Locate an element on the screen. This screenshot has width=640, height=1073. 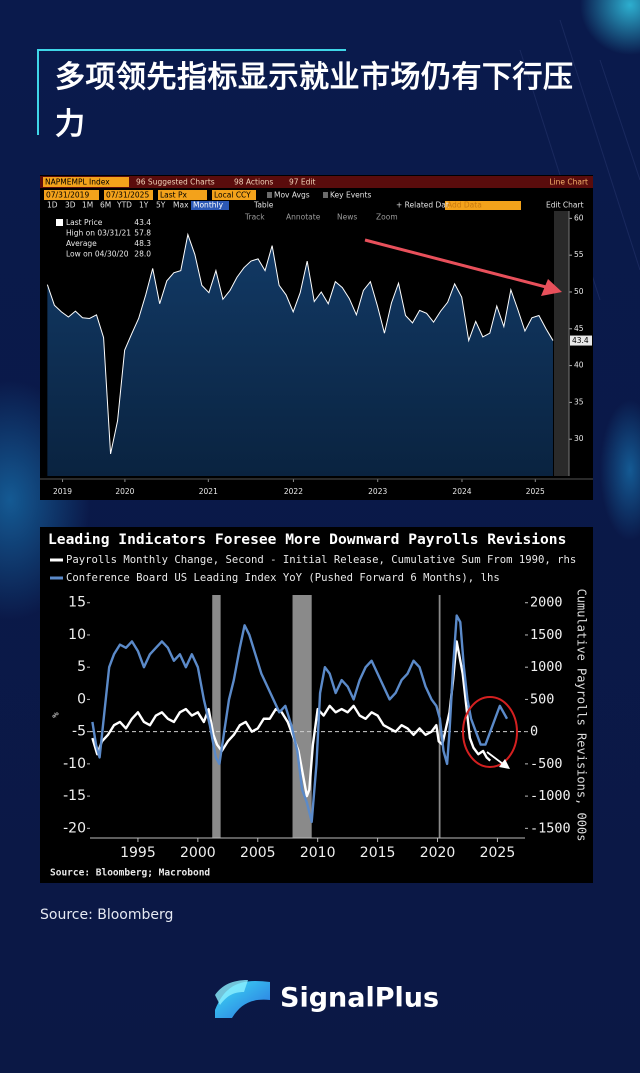
last-value-label: 43.4 is located at coordinates (580, 340).